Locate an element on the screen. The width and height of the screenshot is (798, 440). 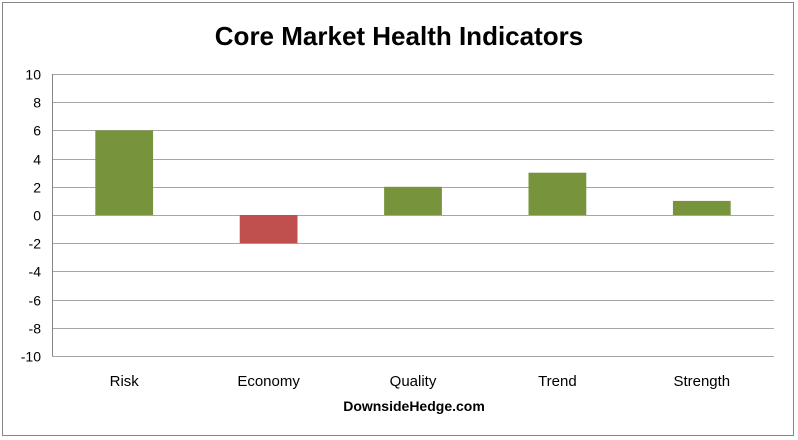
y-tick-label: -4 is located at coordinates (35, 272).